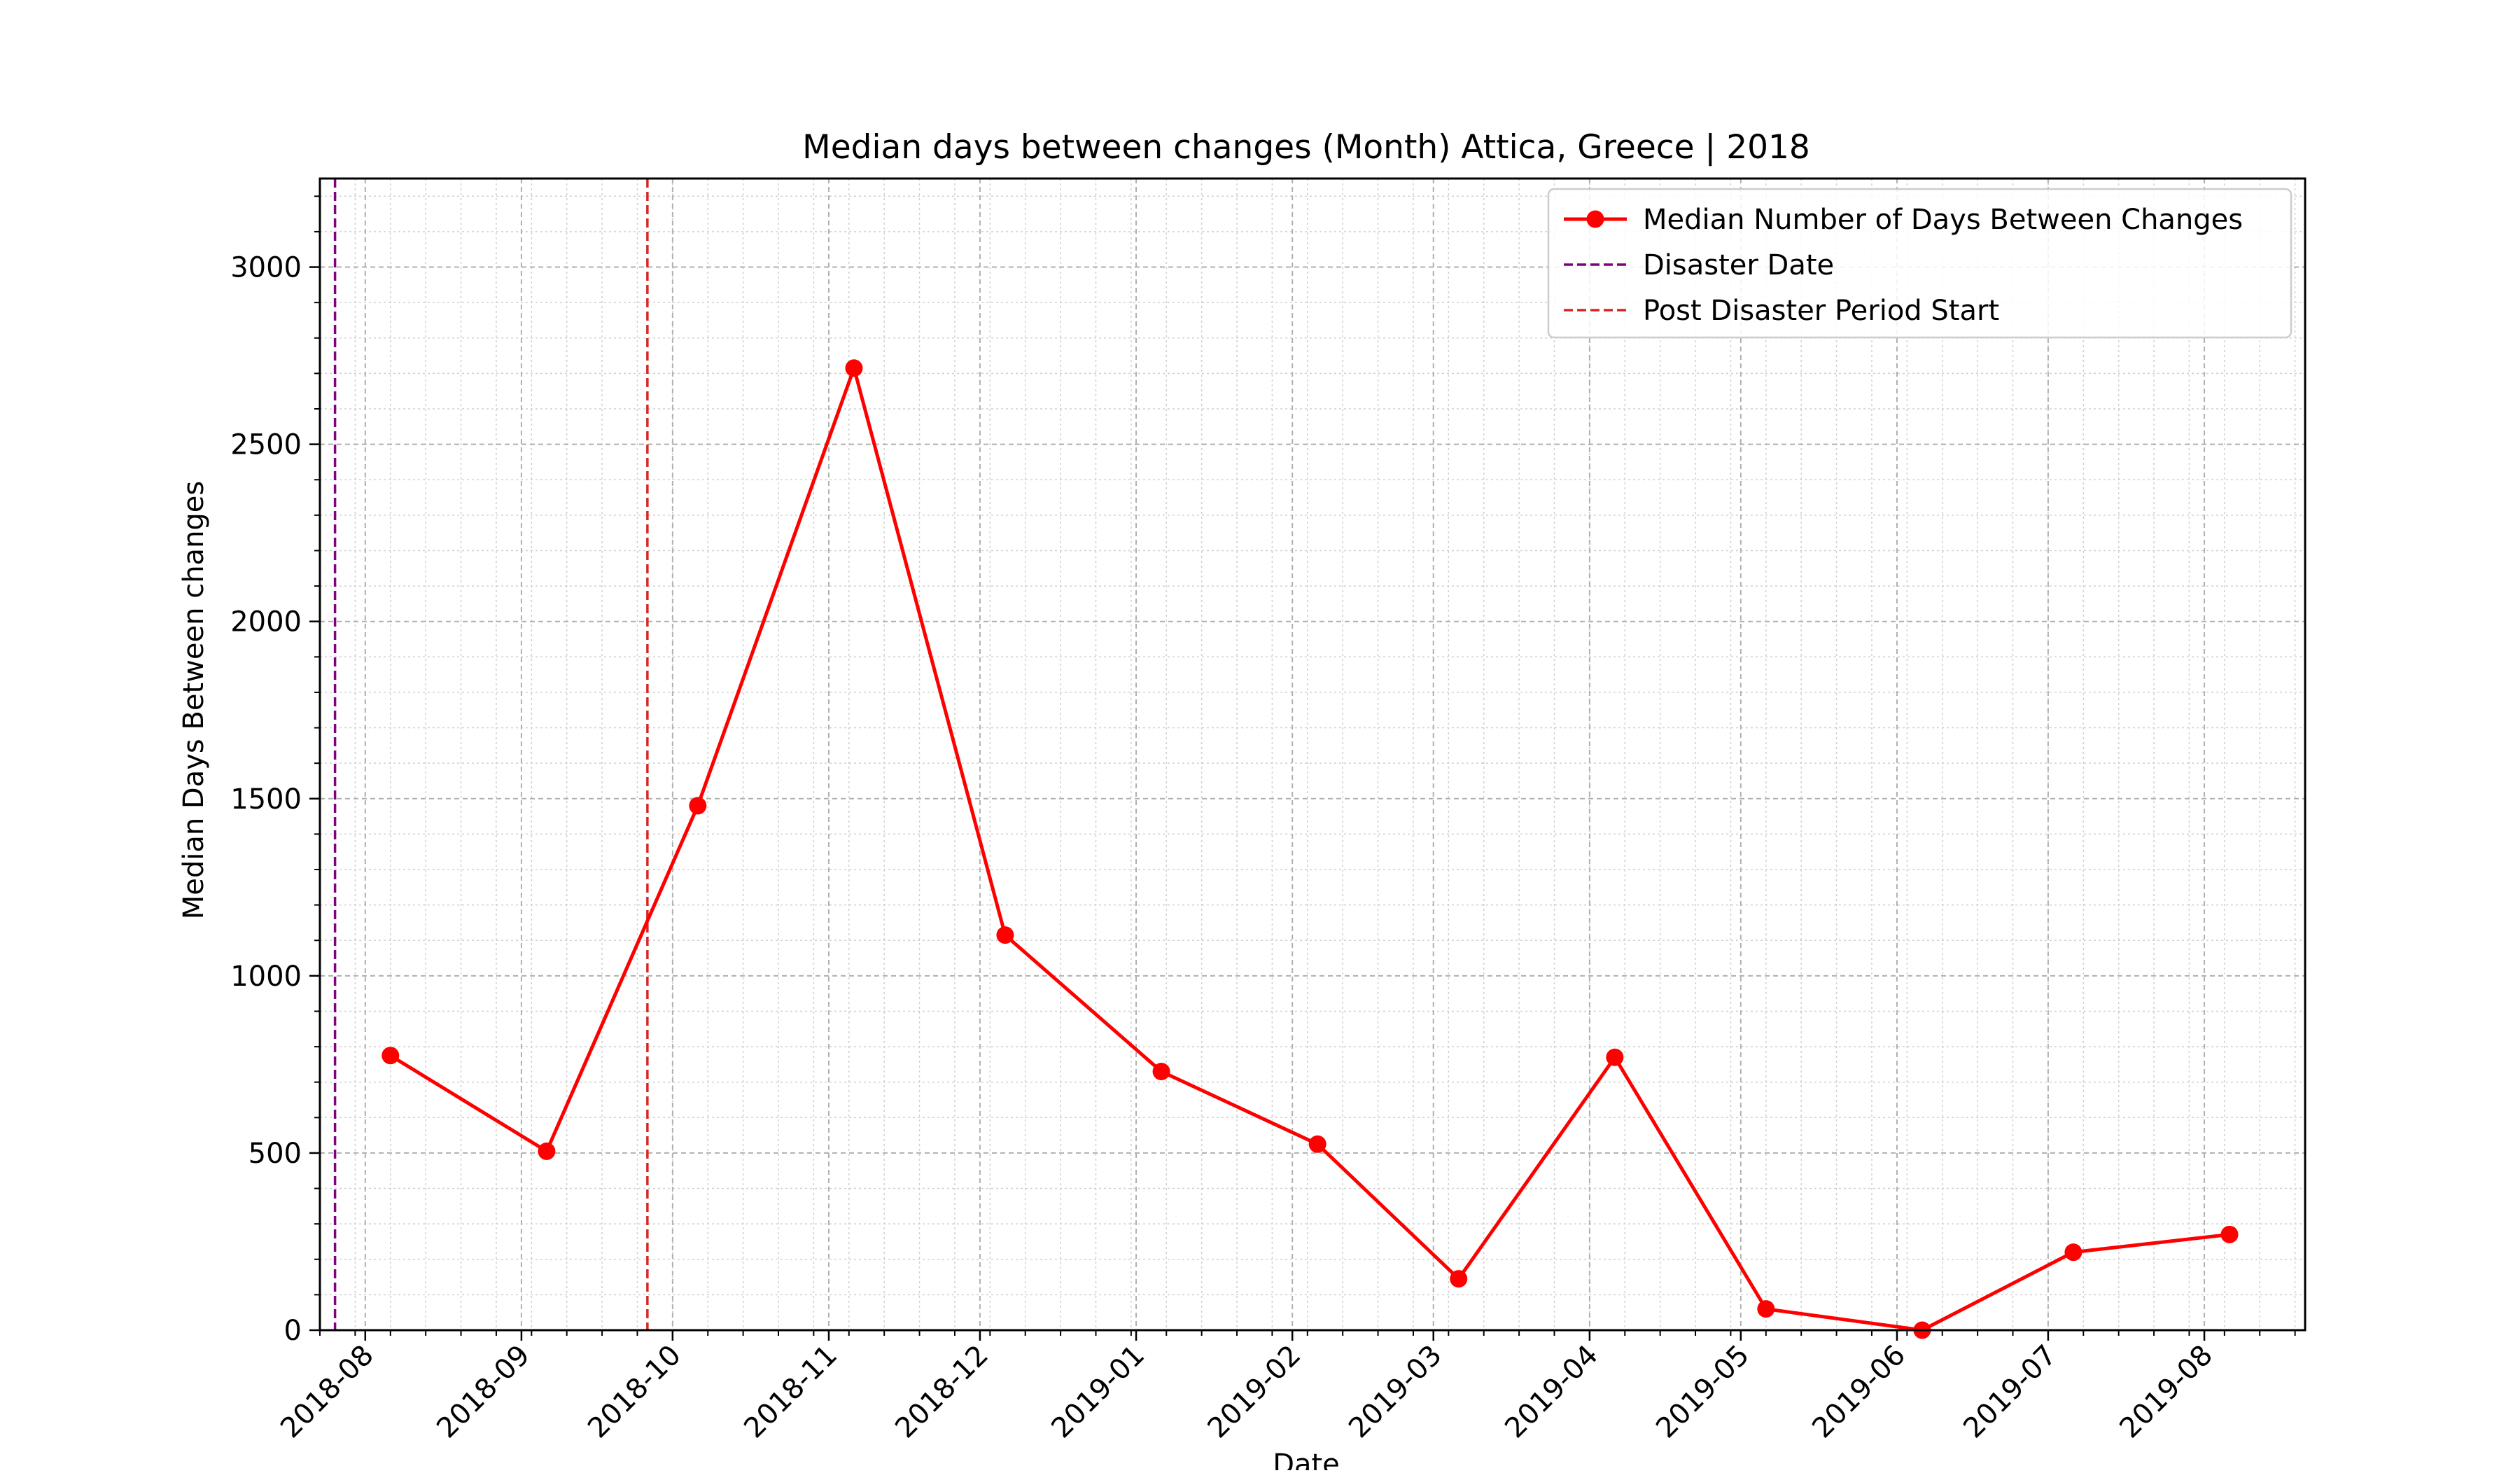  What do you see at coordinates (1738, 265) in the screenshot?
I see `legend-label: Disaster Date` at bounding box center [1738, 265].